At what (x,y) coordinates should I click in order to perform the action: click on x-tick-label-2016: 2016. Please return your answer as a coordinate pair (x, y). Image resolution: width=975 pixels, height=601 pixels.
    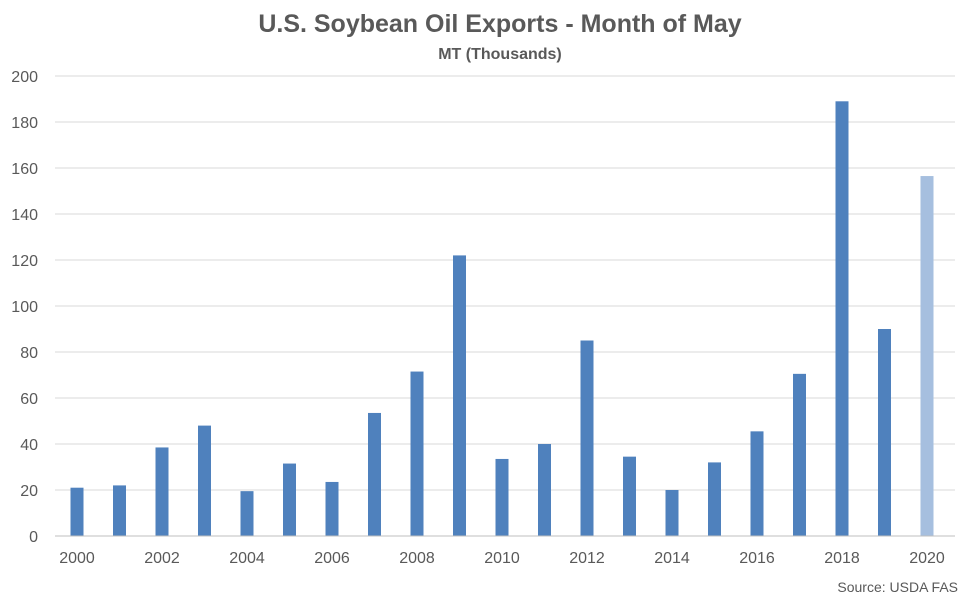
    Looking at the image, I should click on (757, 558).